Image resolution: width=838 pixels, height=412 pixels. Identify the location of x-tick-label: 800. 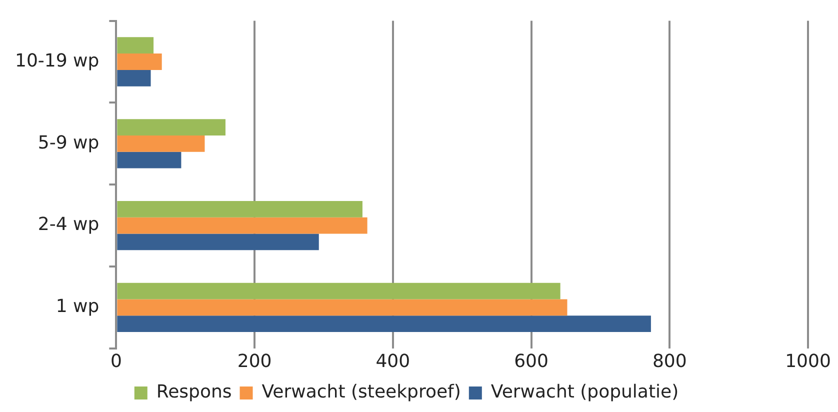
(669, 361).